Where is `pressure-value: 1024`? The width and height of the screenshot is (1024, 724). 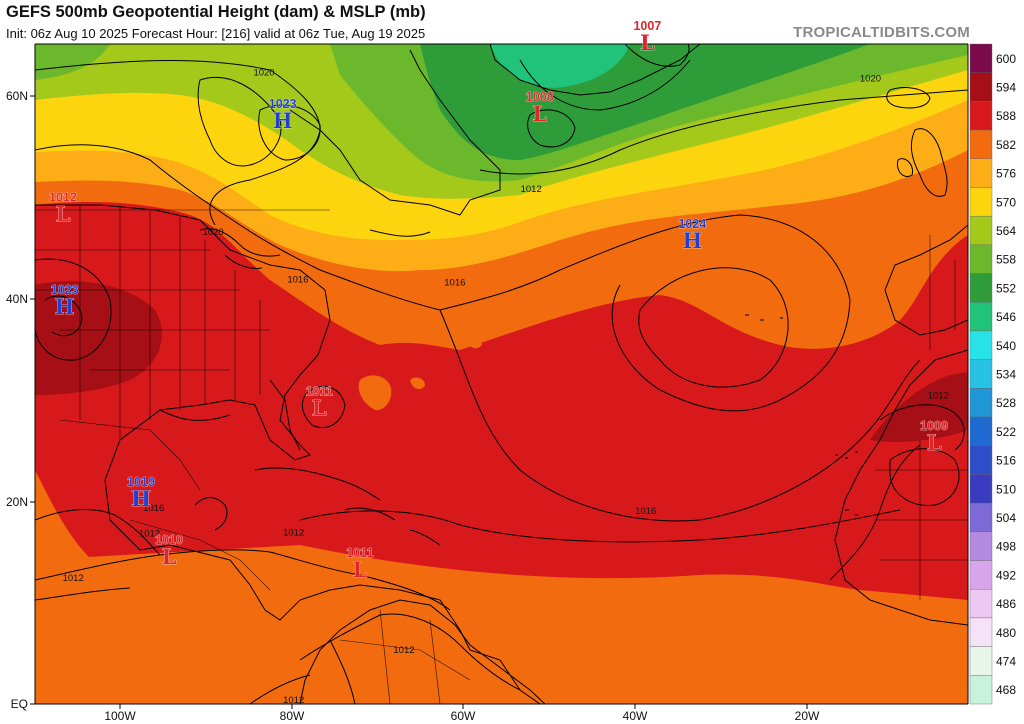
pressure-value: 1024 is located at coordinates (692, 224).